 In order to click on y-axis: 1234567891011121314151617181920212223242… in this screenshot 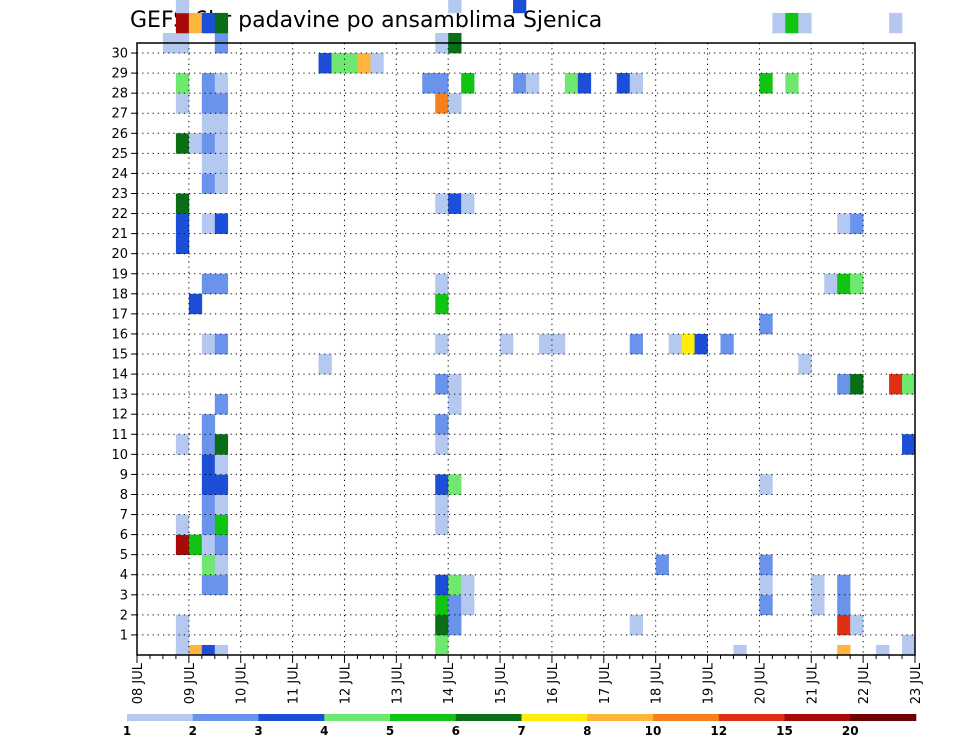, I will do `click(124, 345)`.